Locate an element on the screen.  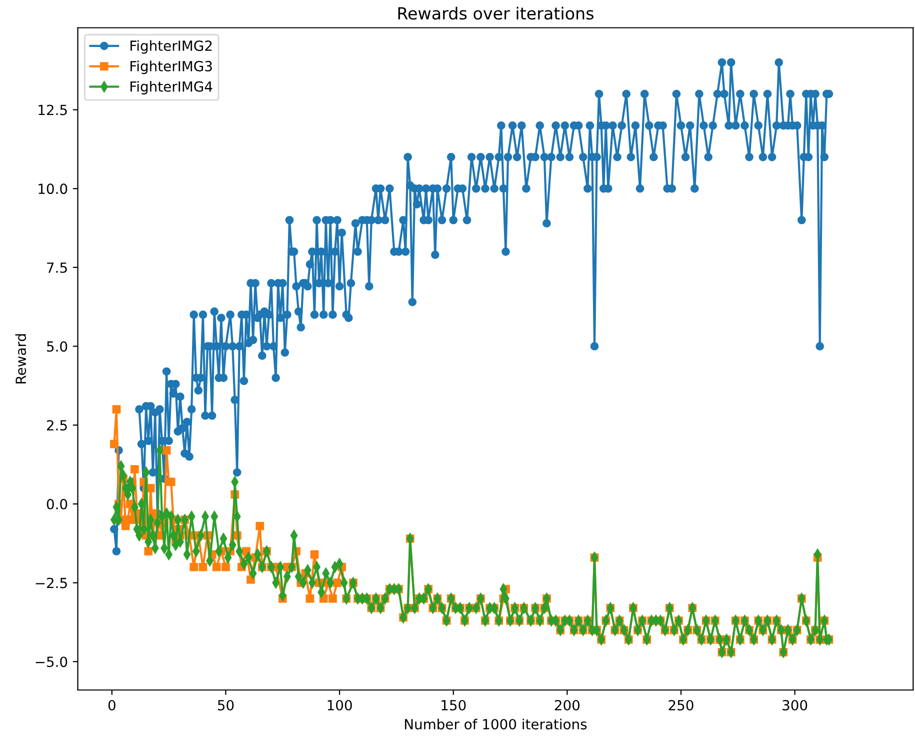
y-tick-label: 0.0 is located at coordinates (57, 504).